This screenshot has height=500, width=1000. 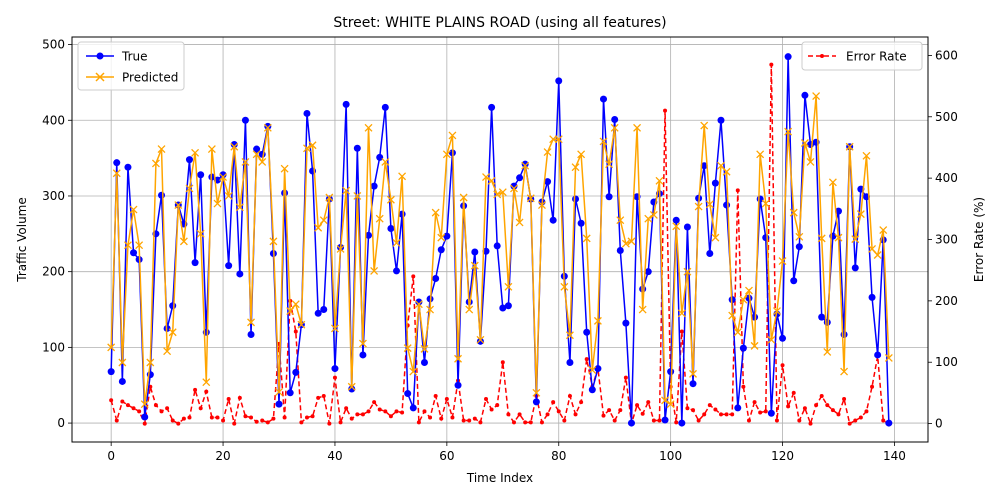 What do you see at coordinates (499, 478) in the screenshot?
I see `x-axis-label: Time Index` at bounding box center [499, 478].